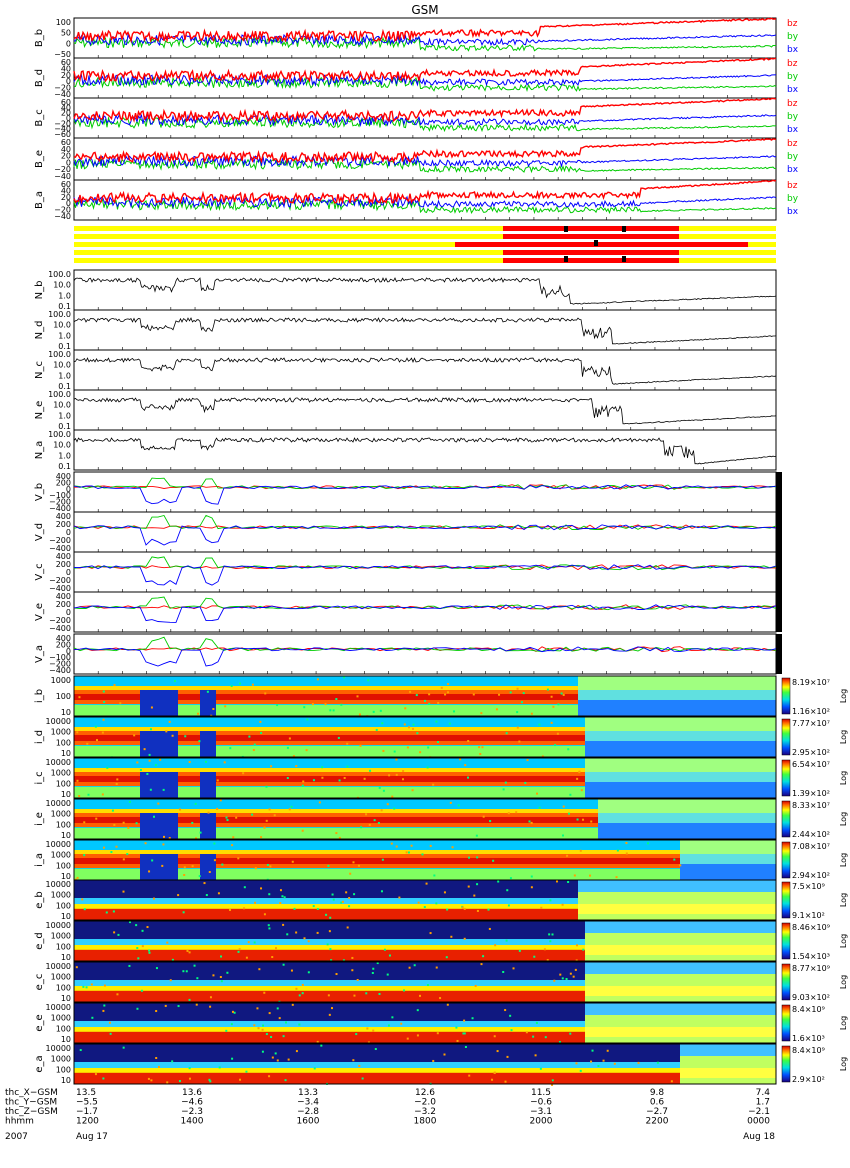 The width and height of the screenshot is (850, 1168). What do you see at coordinates (792, 64) in the screenshot?
I see `legend-bz: bz` at bounding box center [792, 64].